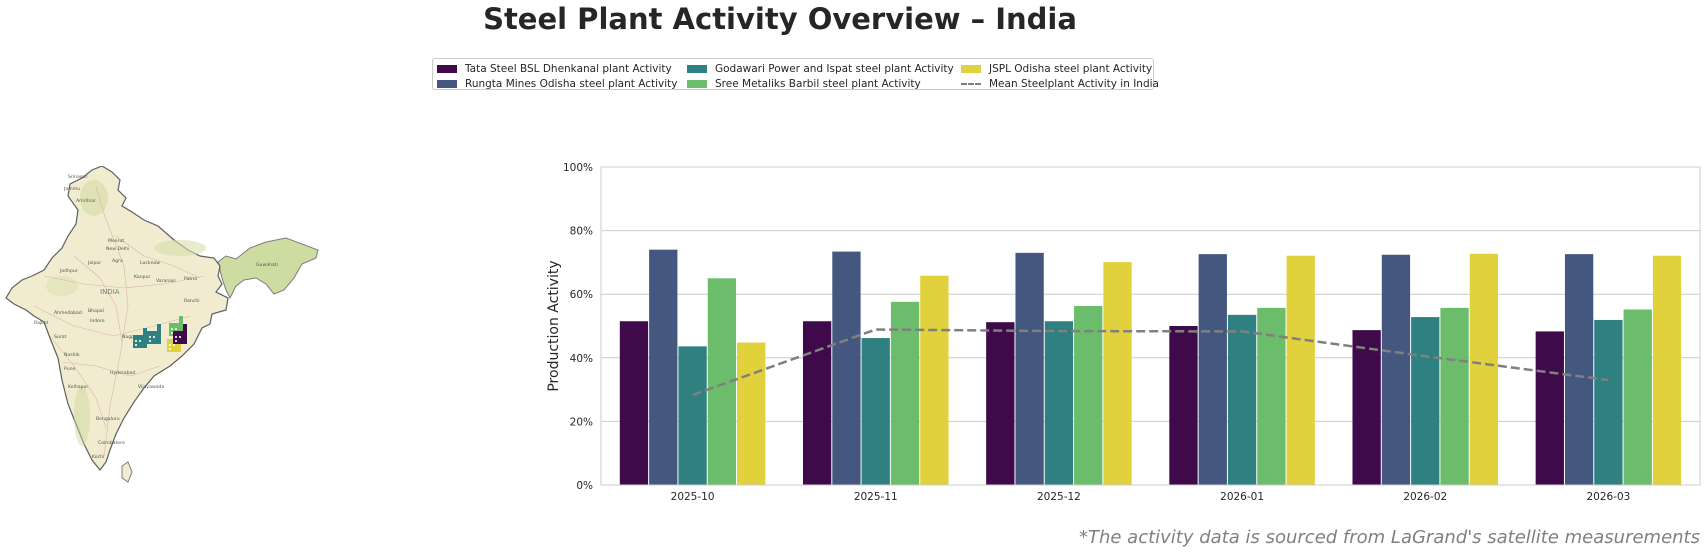  I want to click on legend-entry: Mean Steelplant Activity in India, so click(1060, 83).